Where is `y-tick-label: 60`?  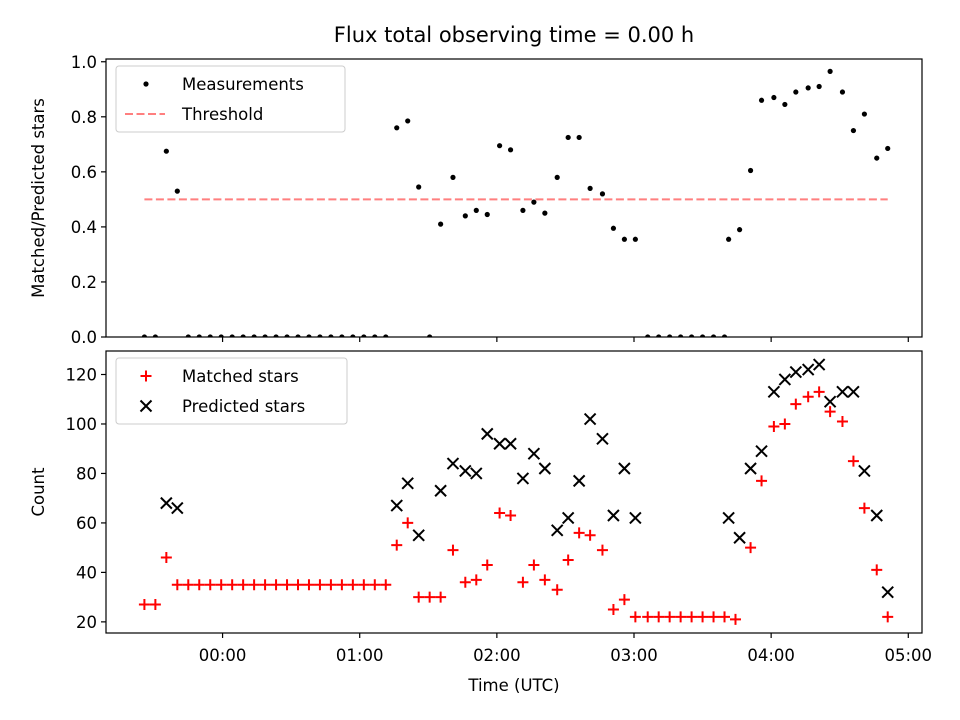 y-tick-label: 60 is located at coordinates (86, 523).